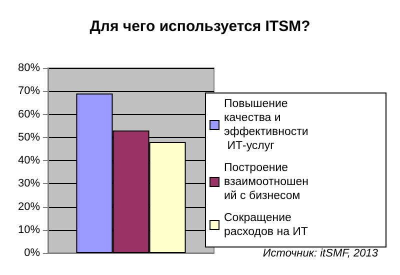  What do you see at coordinates (29, 206) in the screenshot?
I see `y-tick-label: 20%` at bounding box center [29, 206].